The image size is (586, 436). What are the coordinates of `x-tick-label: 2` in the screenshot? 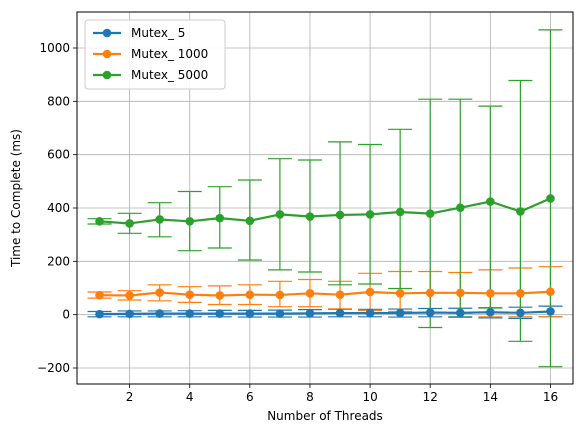 It's located at (130, 397).